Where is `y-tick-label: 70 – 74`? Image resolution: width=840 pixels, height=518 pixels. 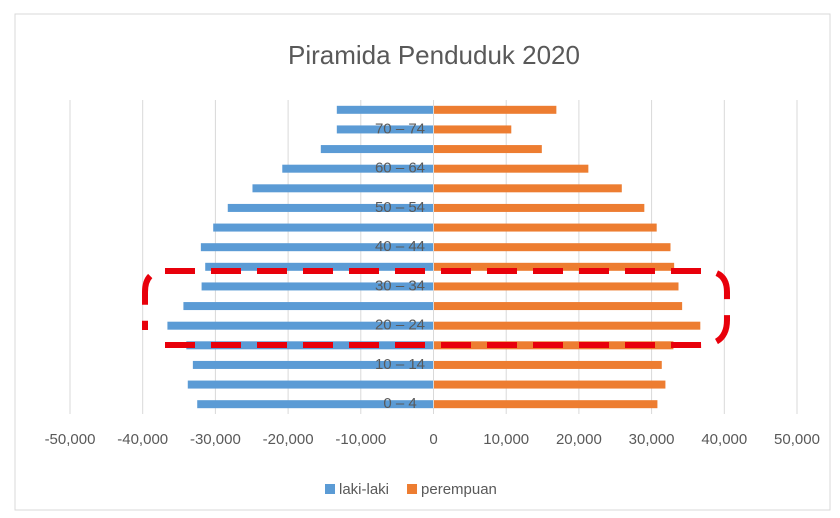 y-tick-label: 70 – 74 is located at coordinates (400, 128).